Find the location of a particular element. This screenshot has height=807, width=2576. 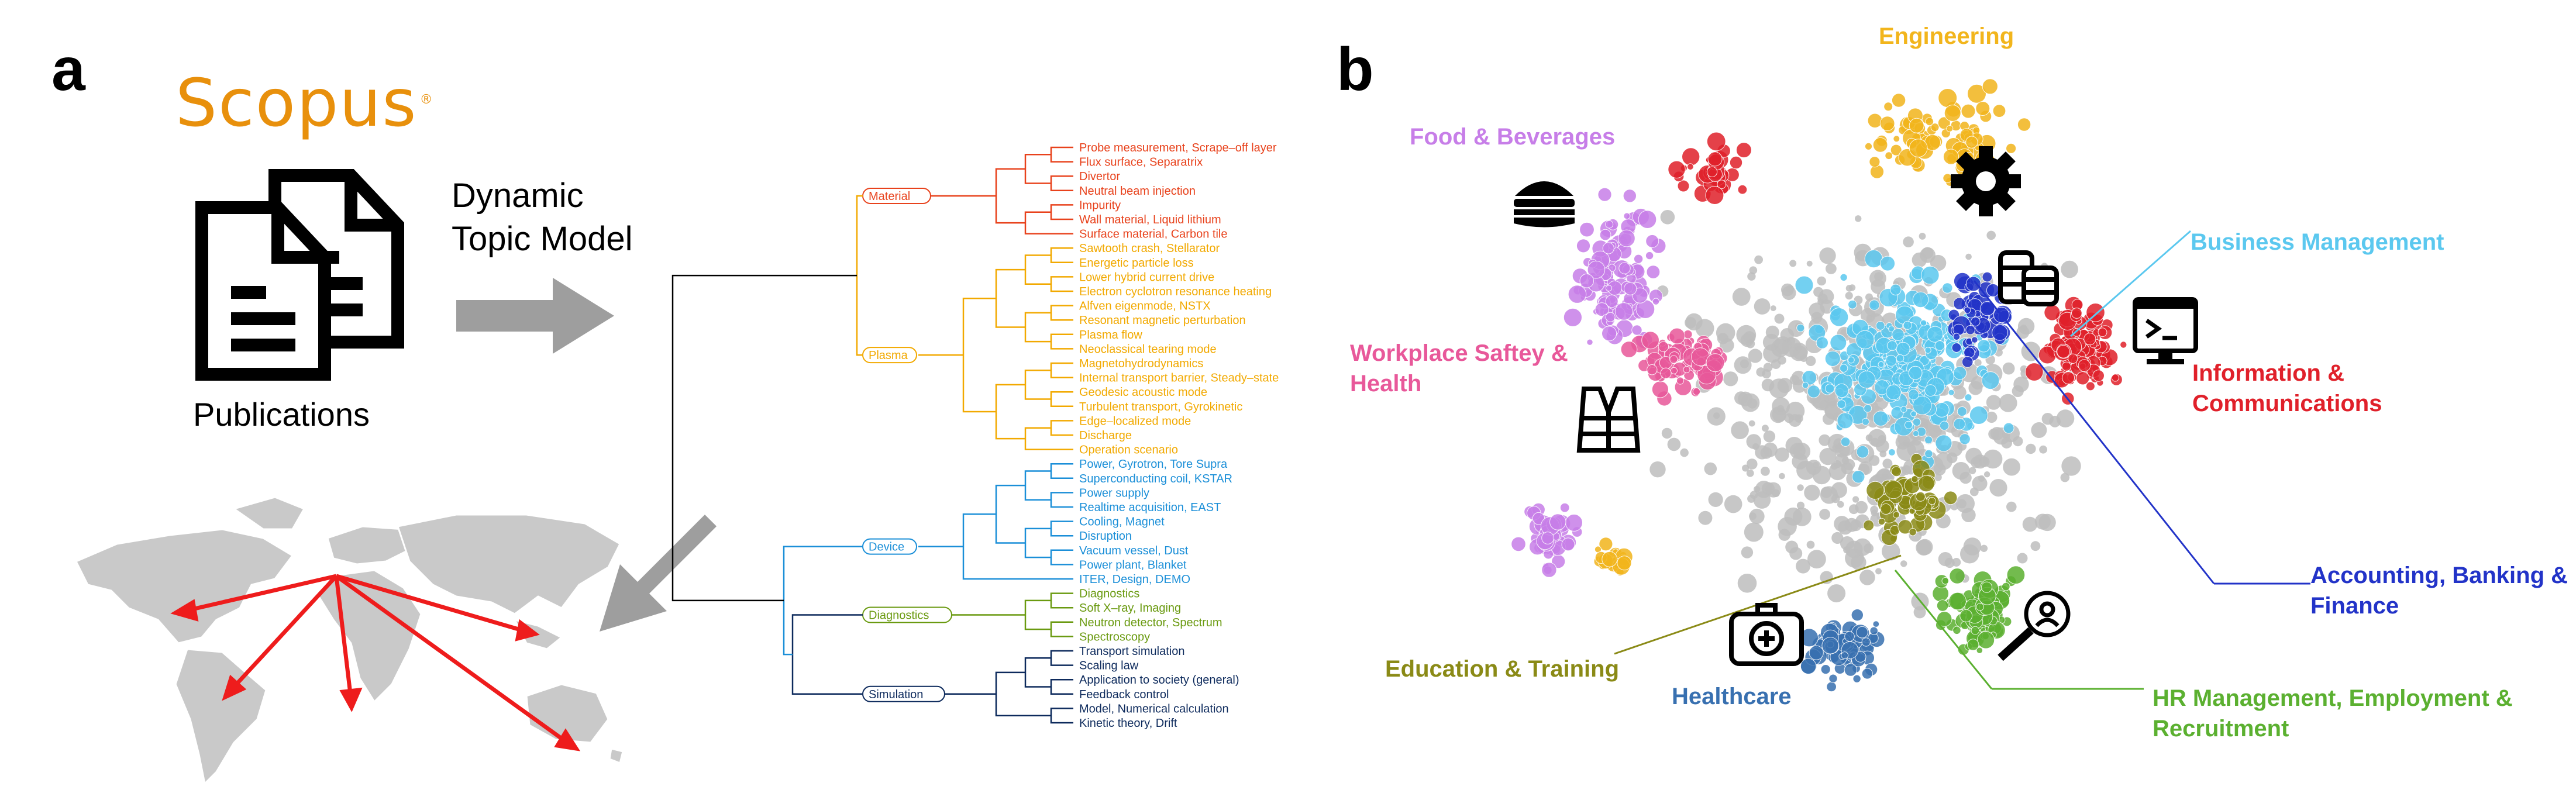

scopus-logo-text: Scopus is located at coordinates (296, 103).